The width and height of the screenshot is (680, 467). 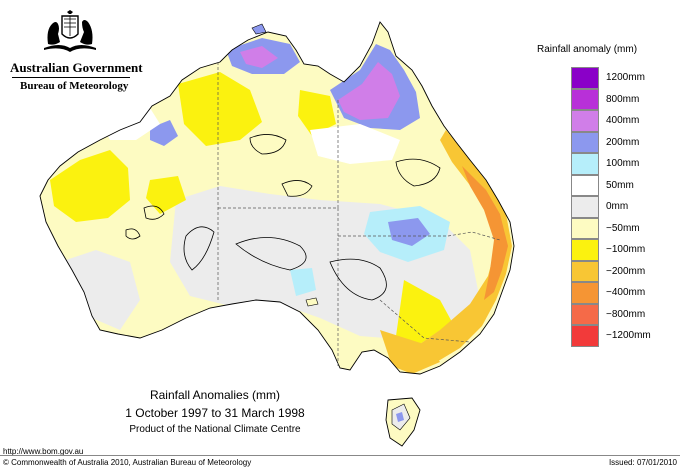 I want to click on legend-label: −200mm, so click(x=626, y=271).